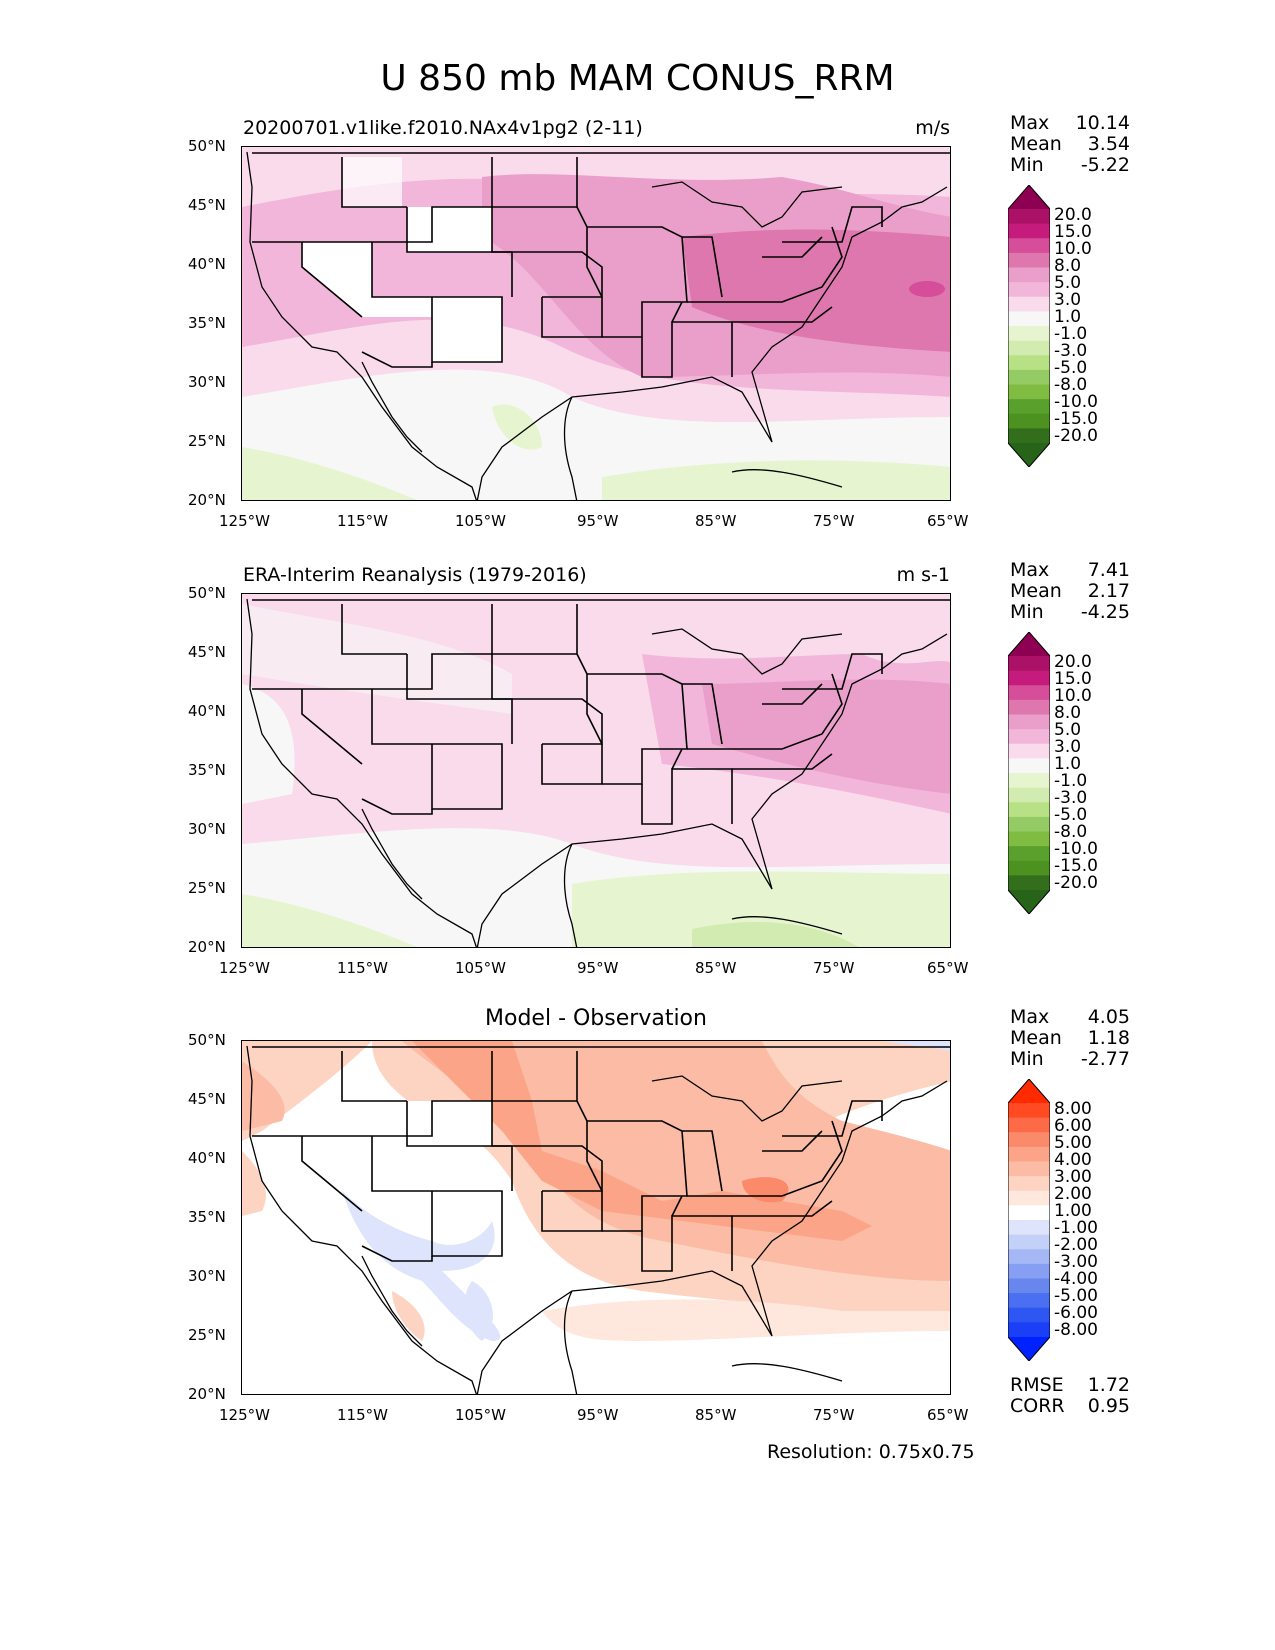 This screenshot has height=1650, width=1275. What do you see at coordinates (927, 289) in the screenshot?
I see `map-1-core-max` at bounding box center [927, 289].